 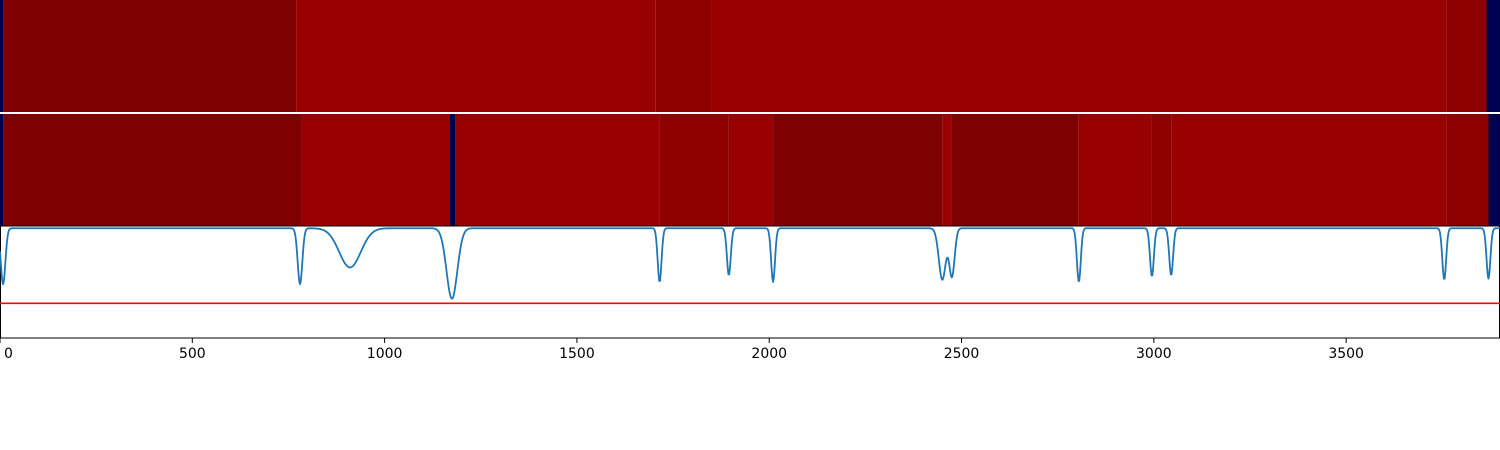 What do you see at coordinates (385, 354) in the screenshot?
I see `x-tick-label: 1000` at bounding box center [385, 354].